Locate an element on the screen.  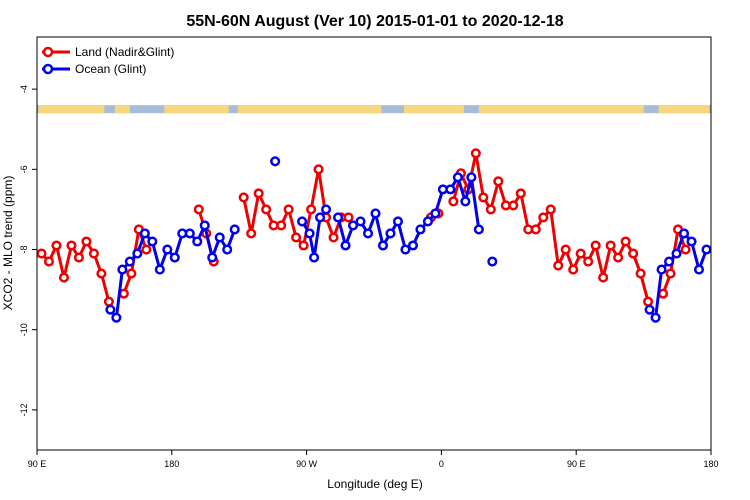
x-tick-label-3: 0 is located at coordinates (441, 464).